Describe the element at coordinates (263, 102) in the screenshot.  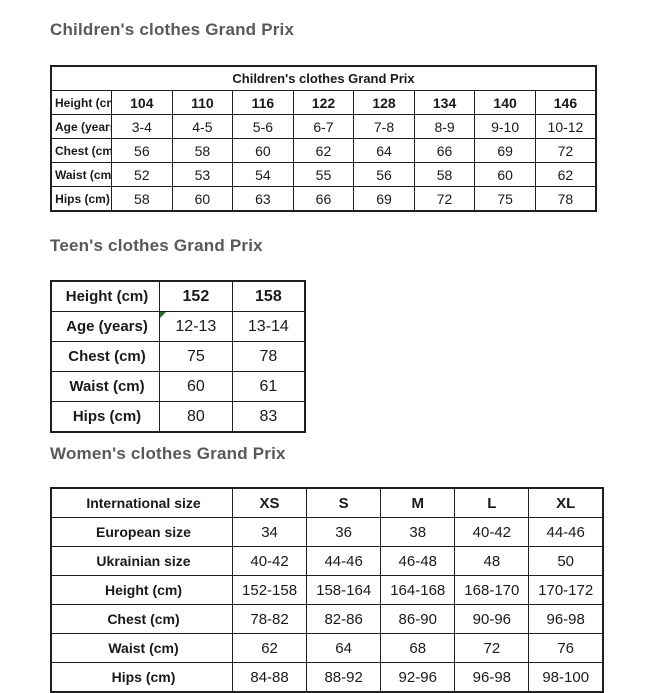
I see `table-cell: 116` at that location.